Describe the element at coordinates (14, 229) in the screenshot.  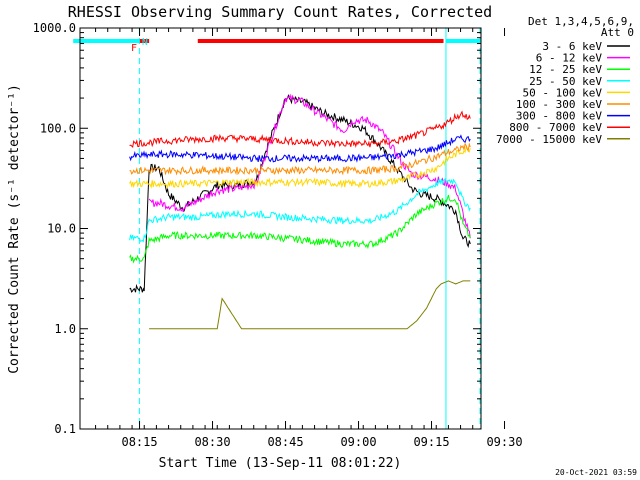
I see `y-axis-label: Corrected Count Rate (s⁻¹ detector⁻¹)` at that location.